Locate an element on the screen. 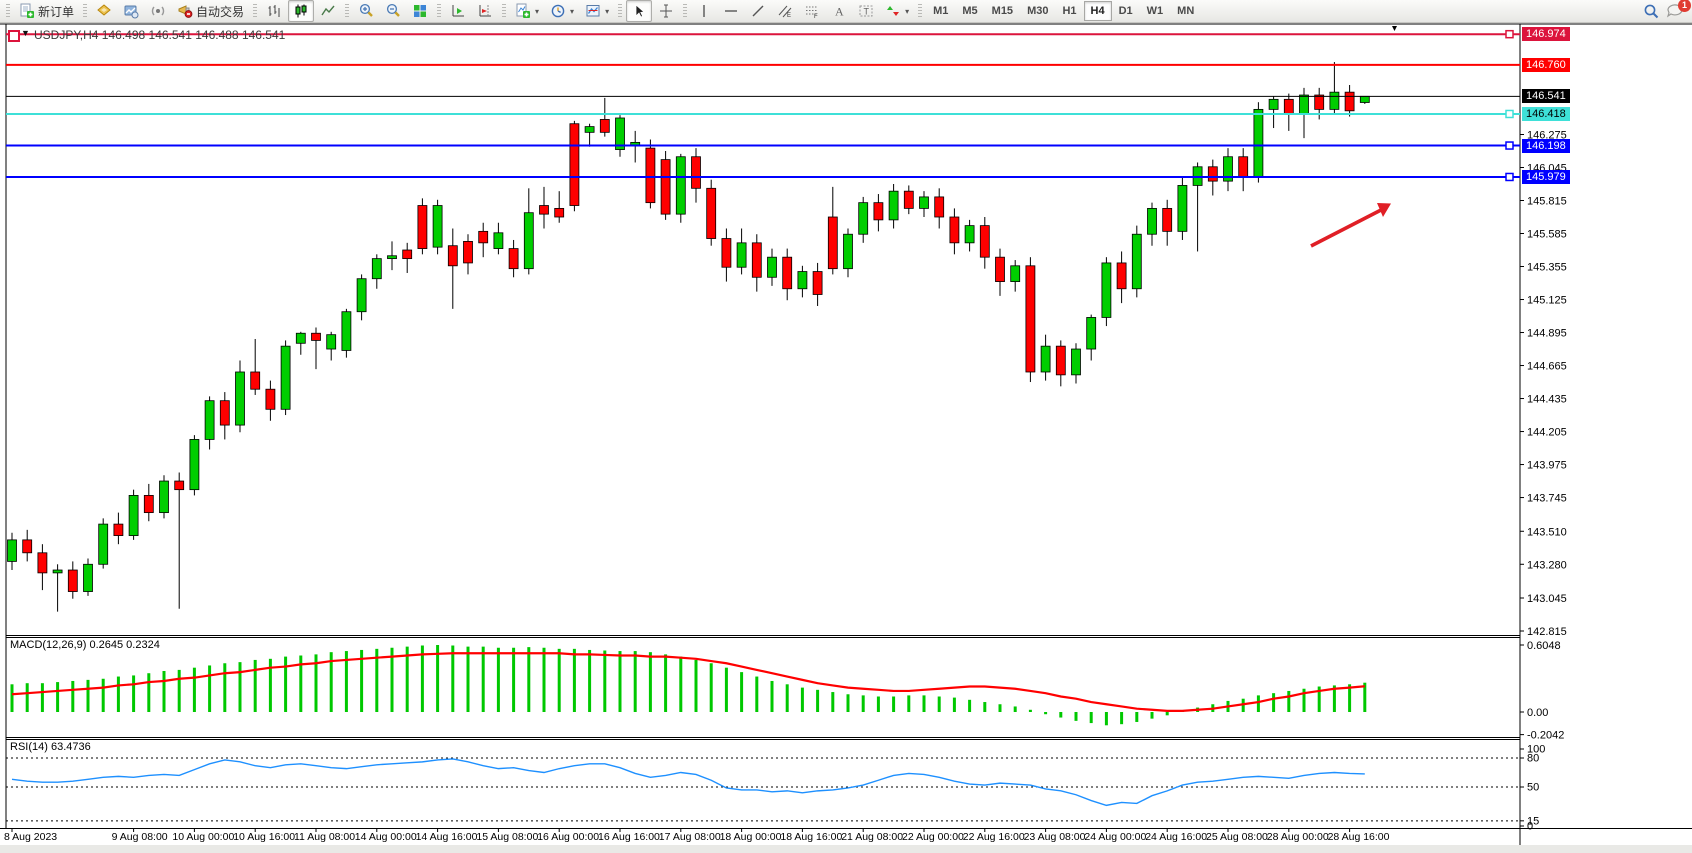 This screenshot has height=853, width=1692. chart-shift-button is located at coordinates (485, 11).